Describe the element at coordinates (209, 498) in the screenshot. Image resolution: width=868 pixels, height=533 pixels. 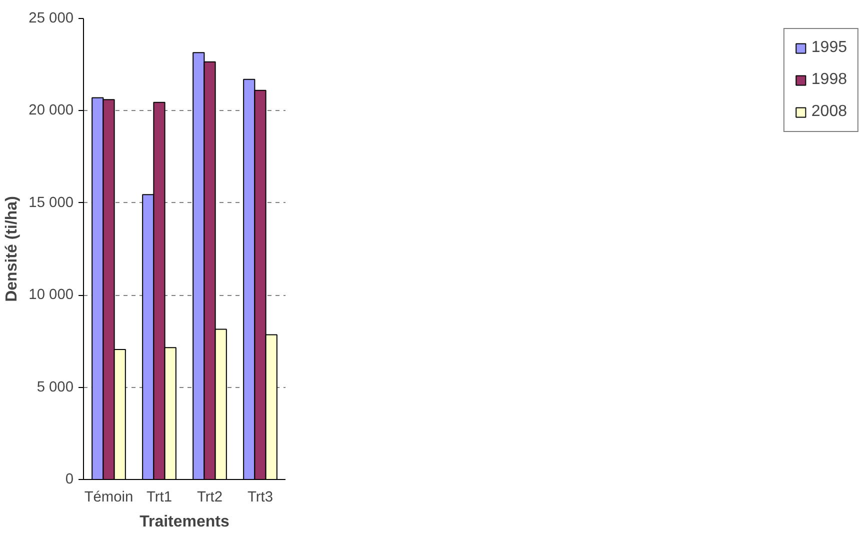
I see `x-tick-label: Trt2` at that location.